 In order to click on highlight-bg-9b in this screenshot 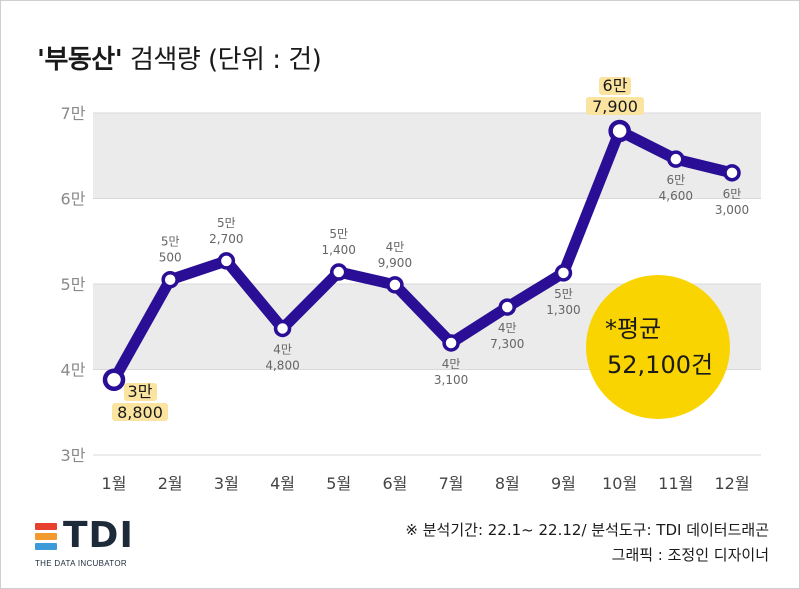, I will do `click(615, 106)`.